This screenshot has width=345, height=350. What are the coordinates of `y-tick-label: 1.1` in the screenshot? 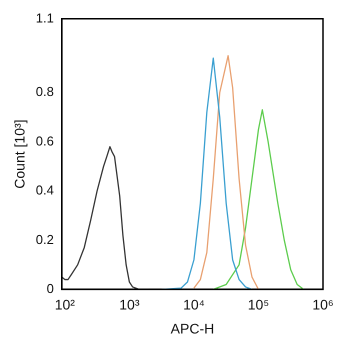 It's located at (45, 18).